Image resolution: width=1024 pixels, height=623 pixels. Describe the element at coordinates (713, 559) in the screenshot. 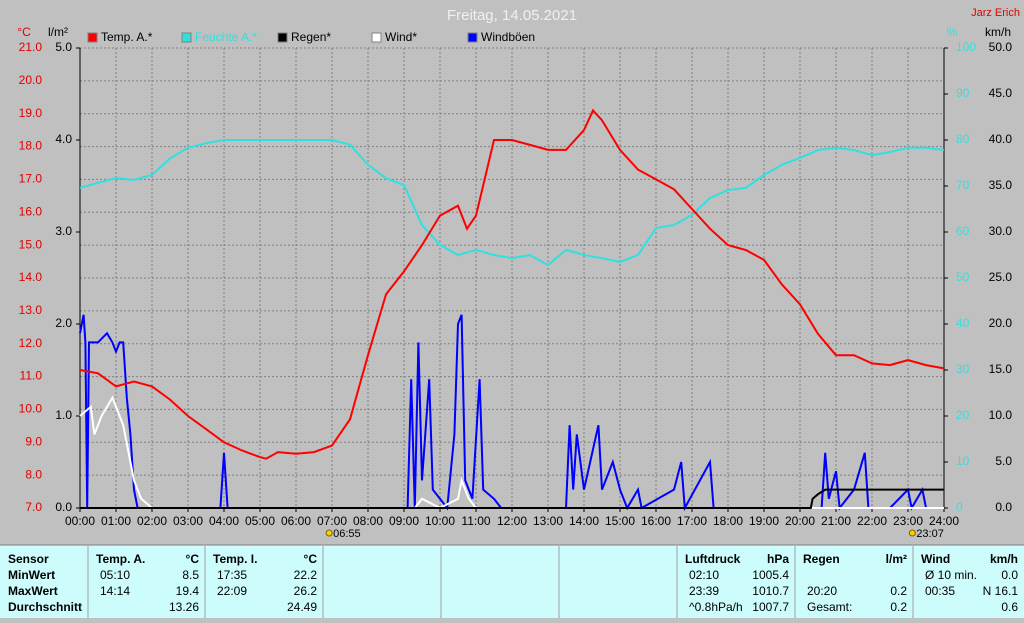

I see `group-name: Luftdruck` at that location.